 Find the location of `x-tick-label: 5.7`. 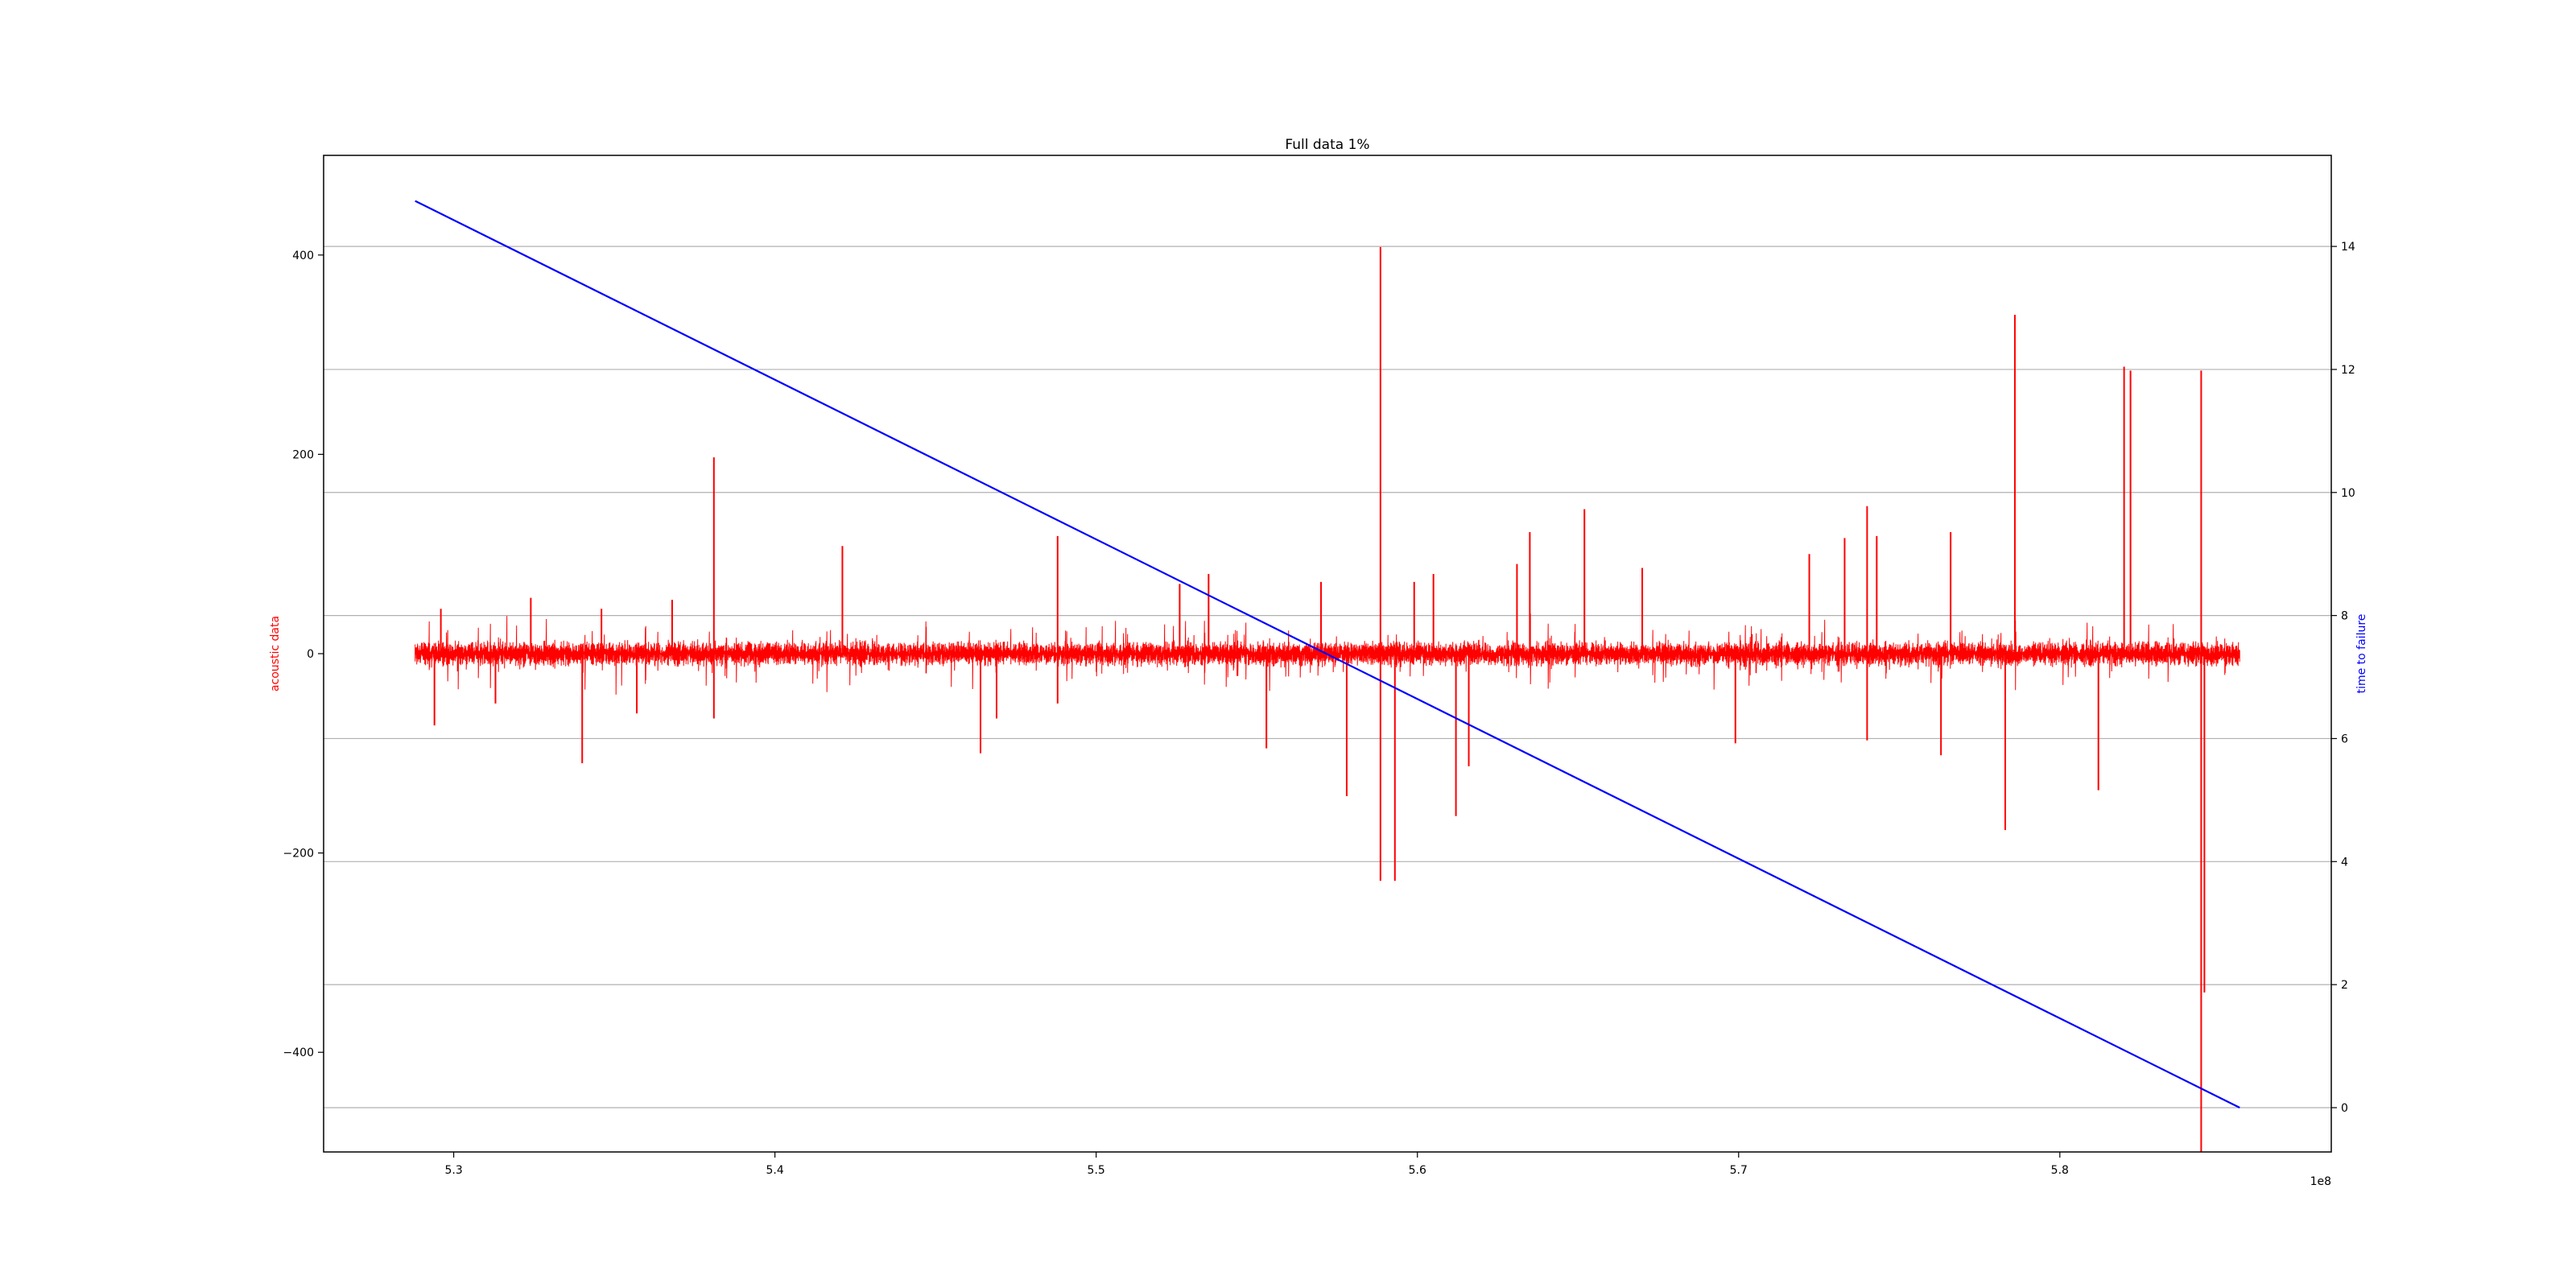

x-tick-label: 5.7 is located at coordinates (1739, 1170).